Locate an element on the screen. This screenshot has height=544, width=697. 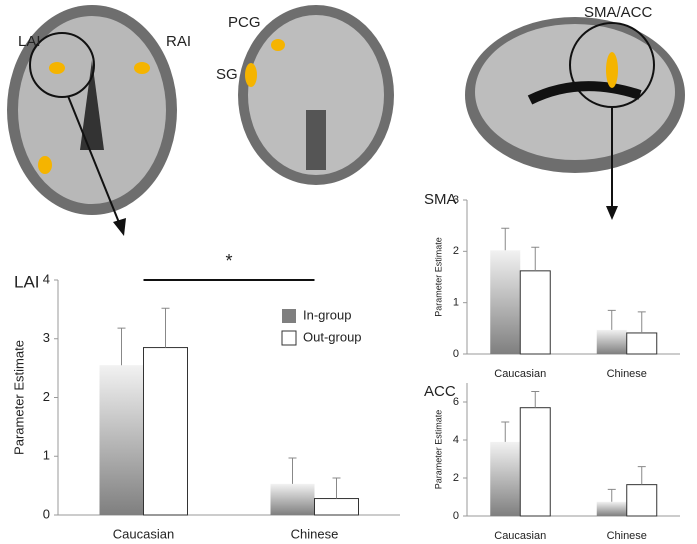
region-label: SMA/ACC is located at coordinates (618, 12).